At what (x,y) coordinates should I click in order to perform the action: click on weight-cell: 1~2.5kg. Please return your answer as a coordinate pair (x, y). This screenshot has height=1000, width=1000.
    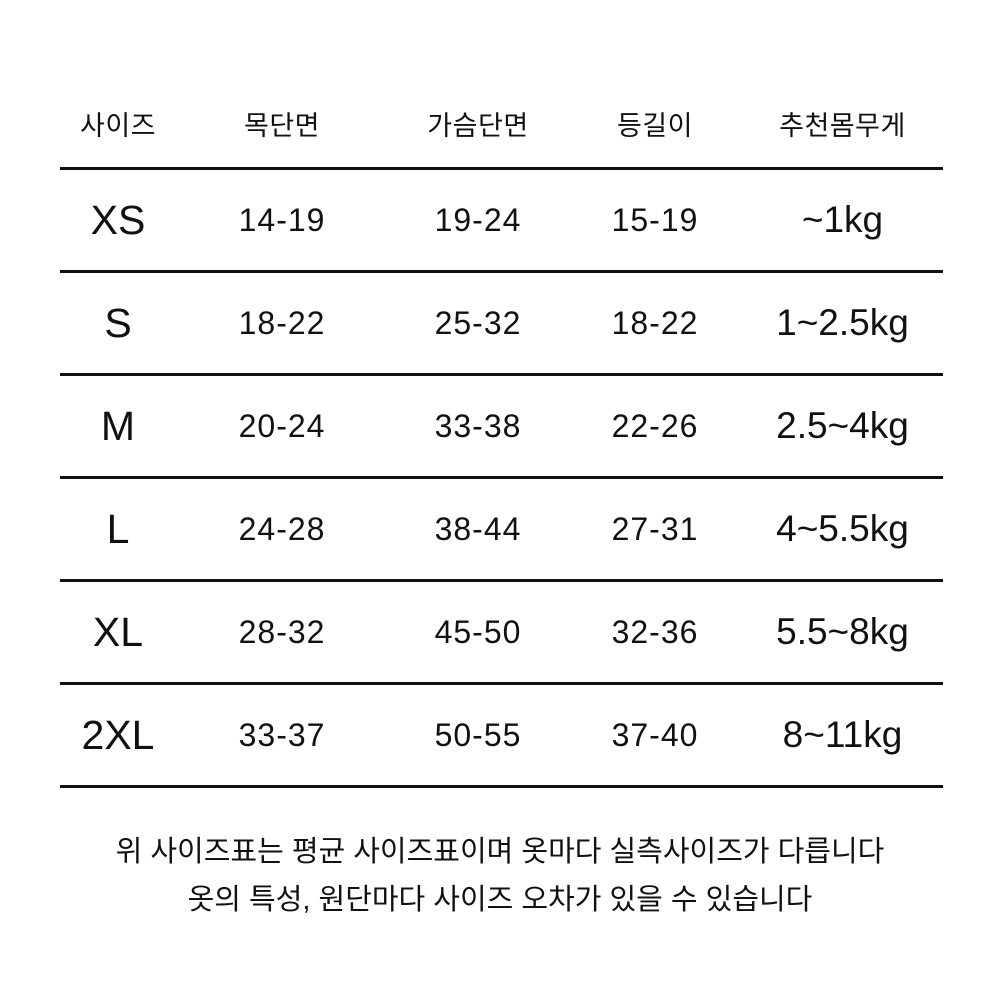
    Looking at the image, I should click on (842, 322).